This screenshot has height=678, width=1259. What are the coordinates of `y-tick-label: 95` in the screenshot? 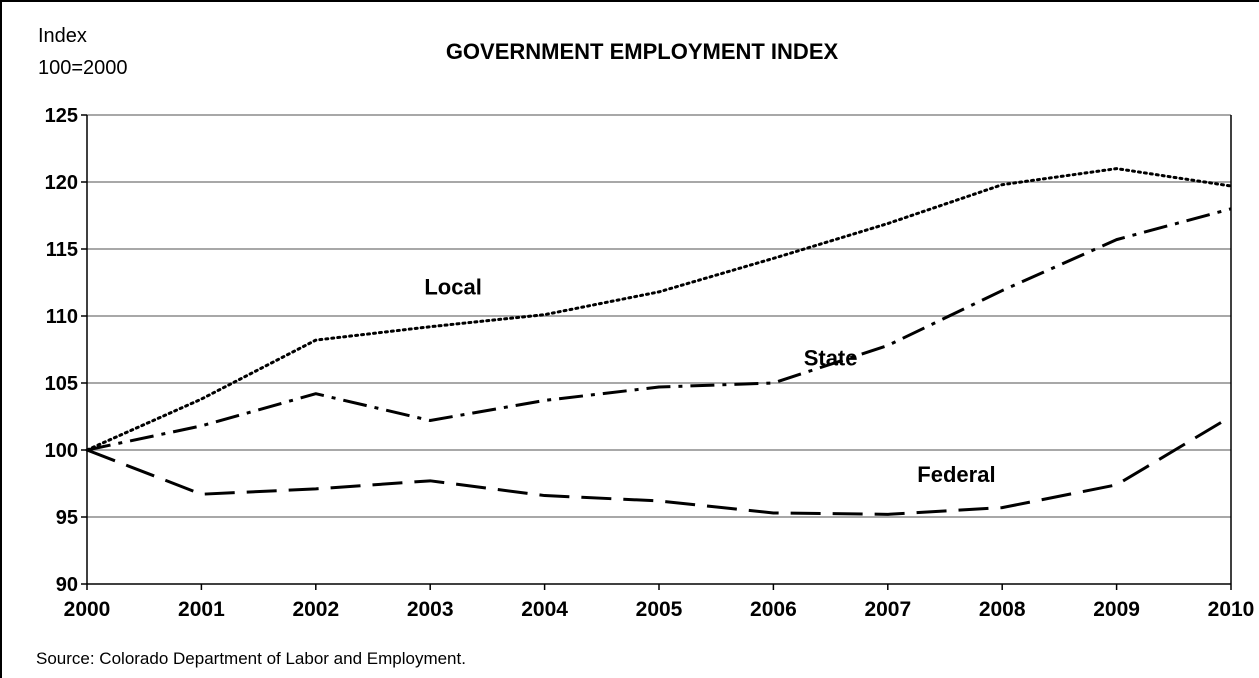 It's located at (67, 518).